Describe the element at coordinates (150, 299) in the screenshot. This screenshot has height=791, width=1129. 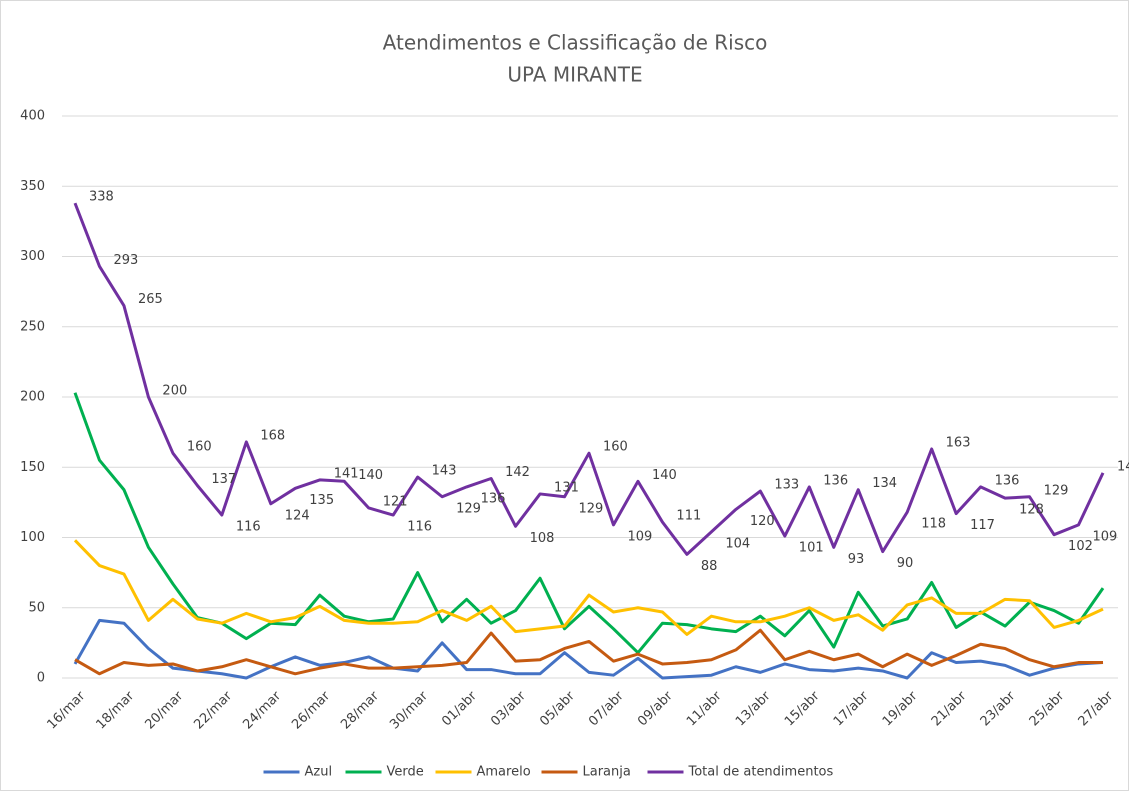
I see `data-label: 265` at that location.